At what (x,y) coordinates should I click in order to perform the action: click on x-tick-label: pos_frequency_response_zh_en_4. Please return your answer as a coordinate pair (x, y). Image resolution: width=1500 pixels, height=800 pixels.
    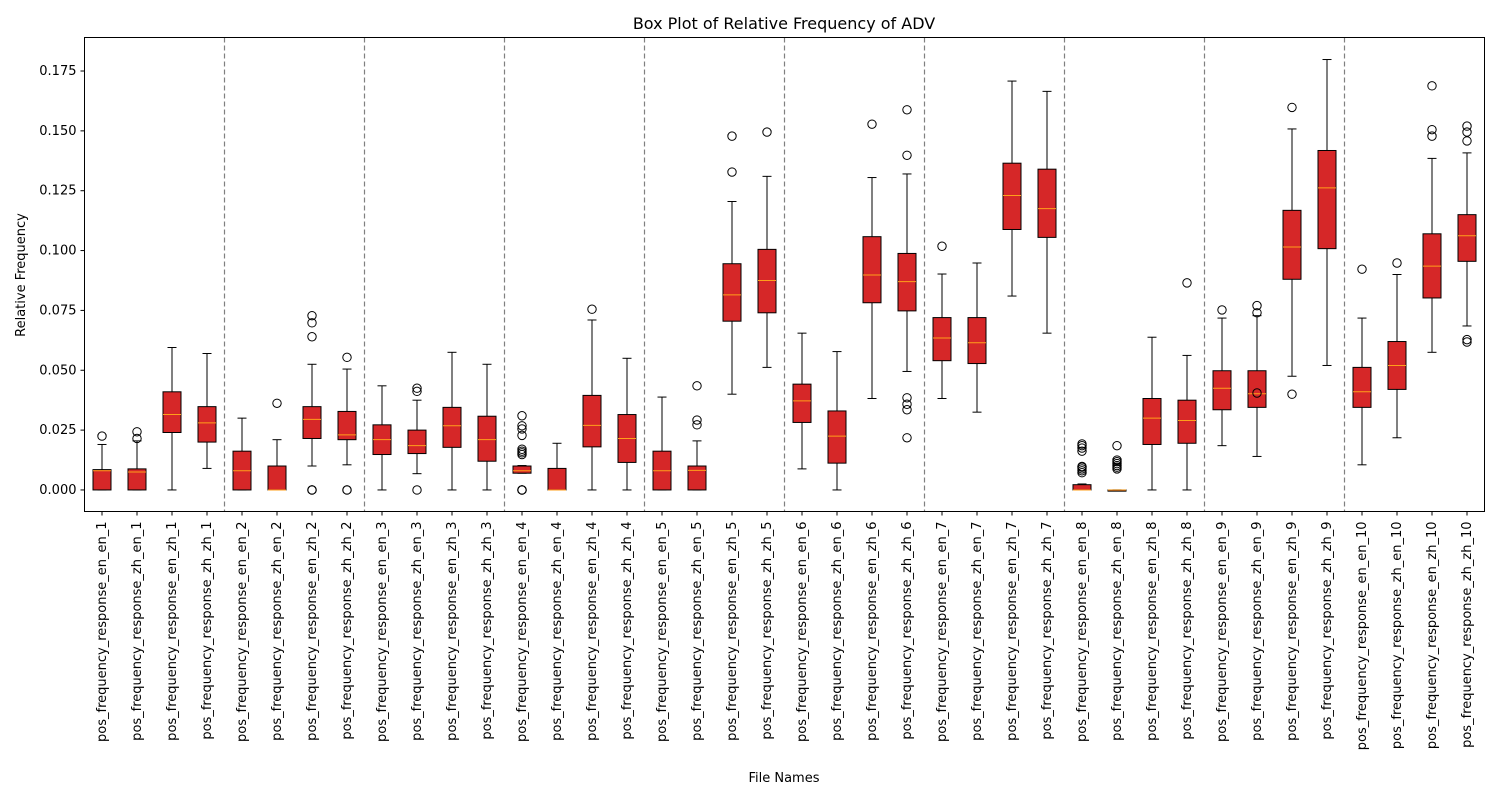
    Looking at the image, I should click on (557, 631).